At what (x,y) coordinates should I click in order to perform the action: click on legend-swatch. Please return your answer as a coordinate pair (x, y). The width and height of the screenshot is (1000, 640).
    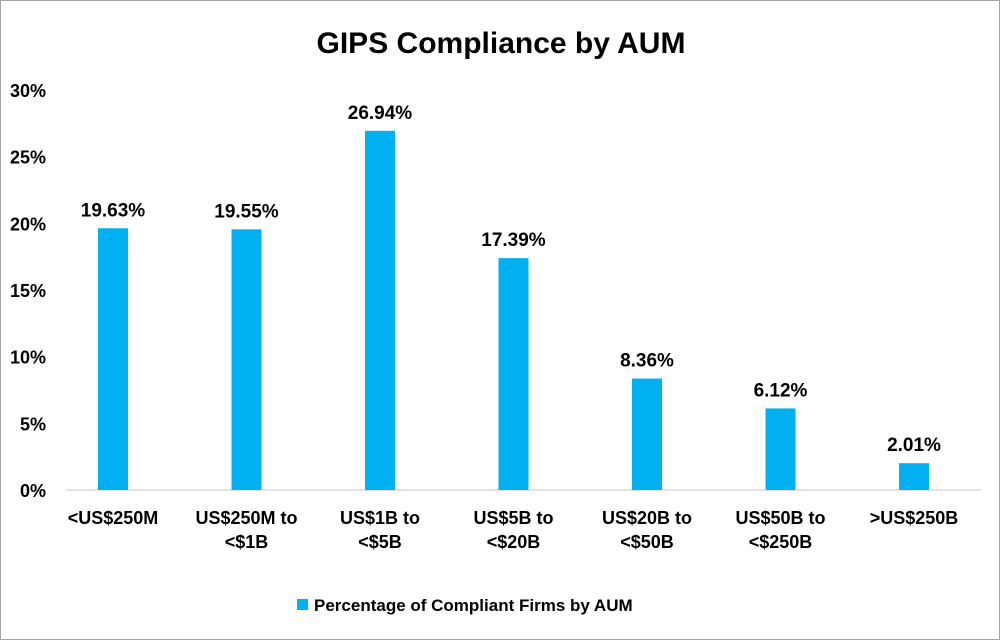
    Looking at the image, I should click on (302, 604).